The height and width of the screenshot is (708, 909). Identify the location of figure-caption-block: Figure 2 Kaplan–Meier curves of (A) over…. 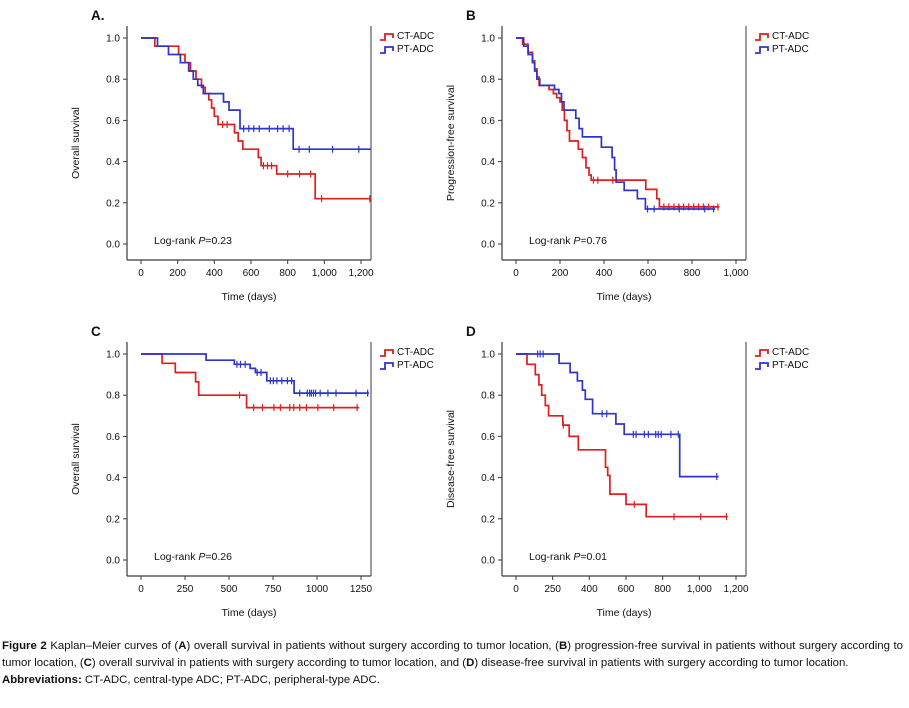
(454, 661).